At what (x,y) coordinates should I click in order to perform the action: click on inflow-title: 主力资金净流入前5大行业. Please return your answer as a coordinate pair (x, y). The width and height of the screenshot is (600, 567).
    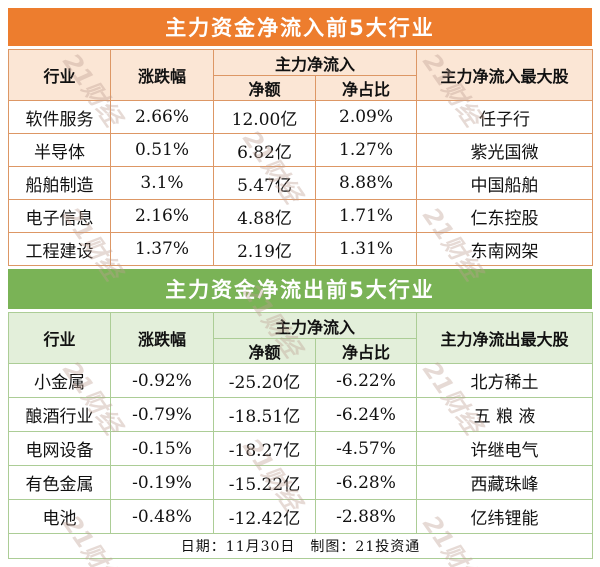
    Looking at the image, I should click on (300, 28).